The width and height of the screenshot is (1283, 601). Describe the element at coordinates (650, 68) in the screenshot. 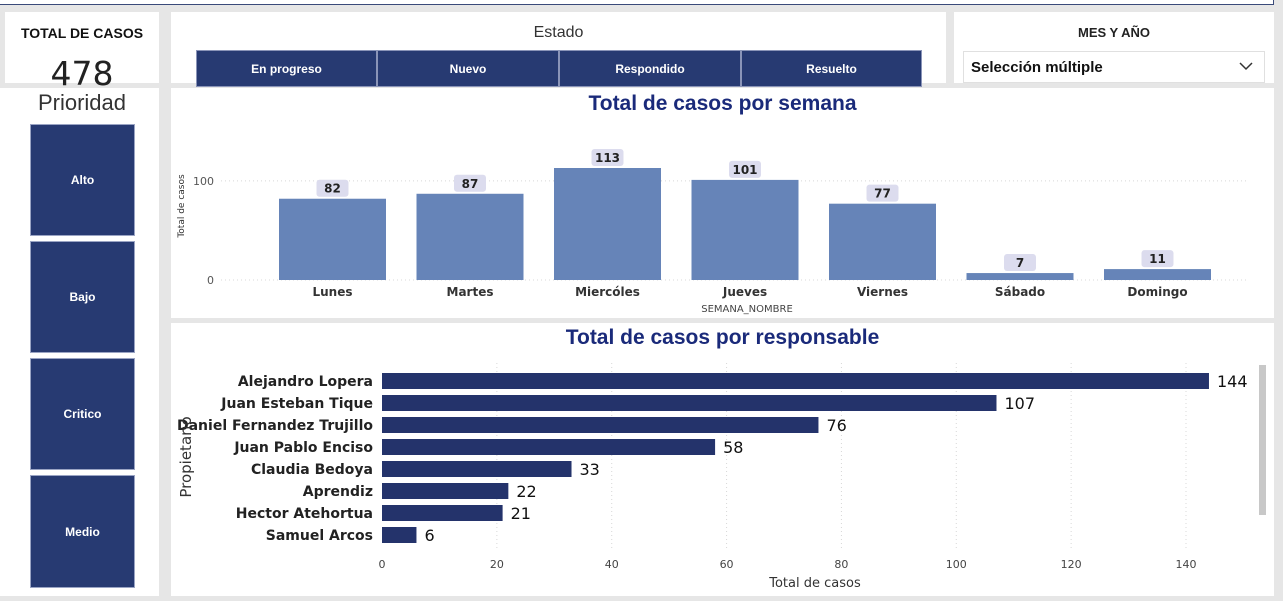

I see `estado-button-respondido: Respondido` at that location.